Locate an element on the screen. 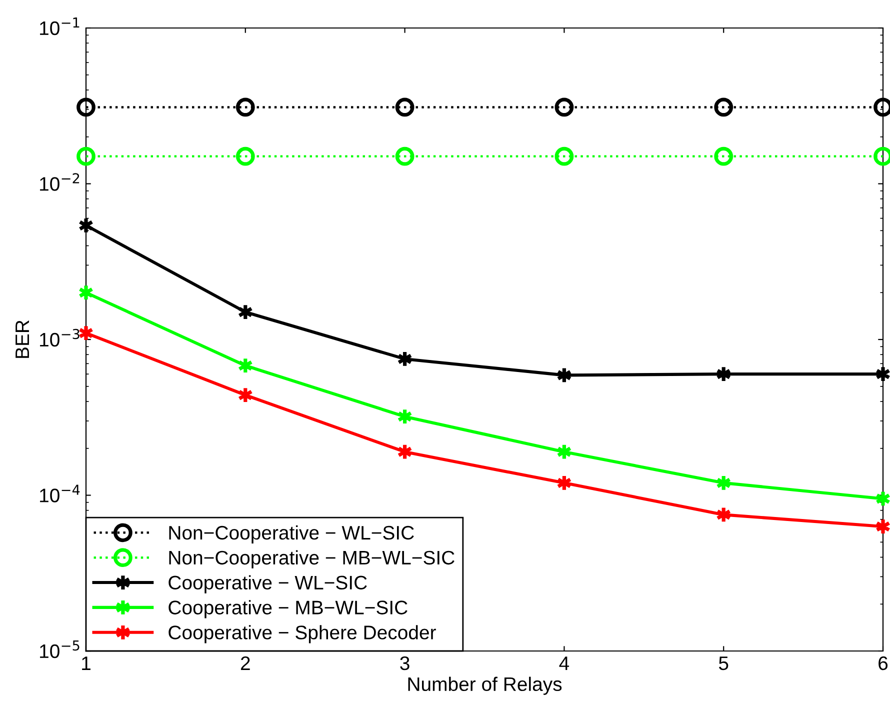  legend-label: Cooperative − Sphere Decoder is located at coordinates (302, 634).